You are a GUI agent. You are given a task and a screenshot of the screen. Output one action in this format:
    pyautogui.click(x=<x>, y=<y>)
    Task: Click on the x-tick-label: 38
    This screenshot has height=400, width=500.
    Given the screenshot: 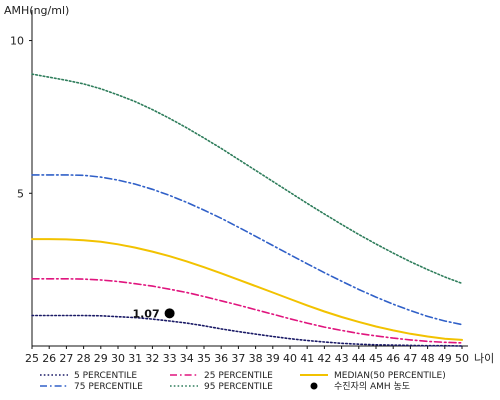 What is the action you would take?
    pyautogui.click(x=256, y=358)
    